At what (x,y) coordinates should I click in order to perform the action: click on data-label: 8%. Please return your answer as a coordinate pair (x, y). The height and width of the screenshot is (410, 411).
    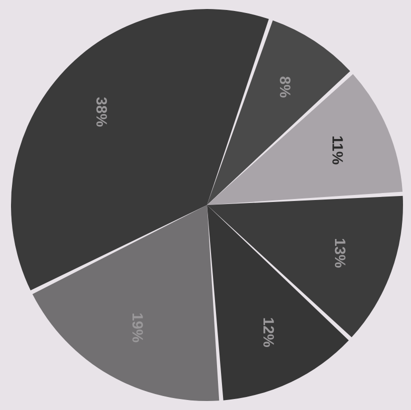
    Looking at the image, I should click on (284, 87).